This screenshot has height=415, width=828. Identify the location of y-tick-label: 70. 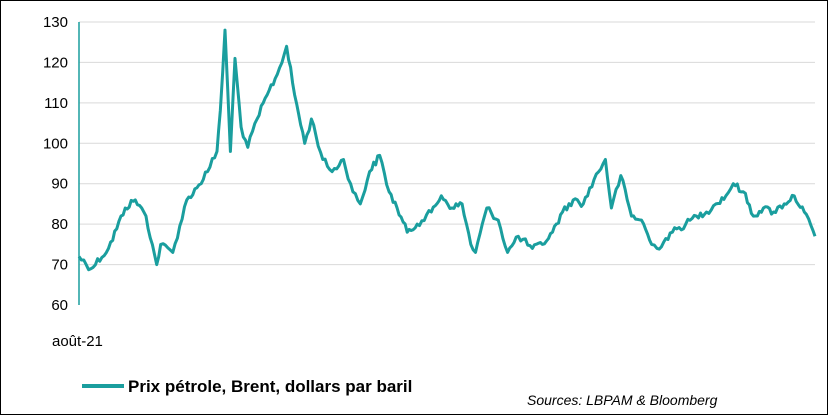
(59, 265).